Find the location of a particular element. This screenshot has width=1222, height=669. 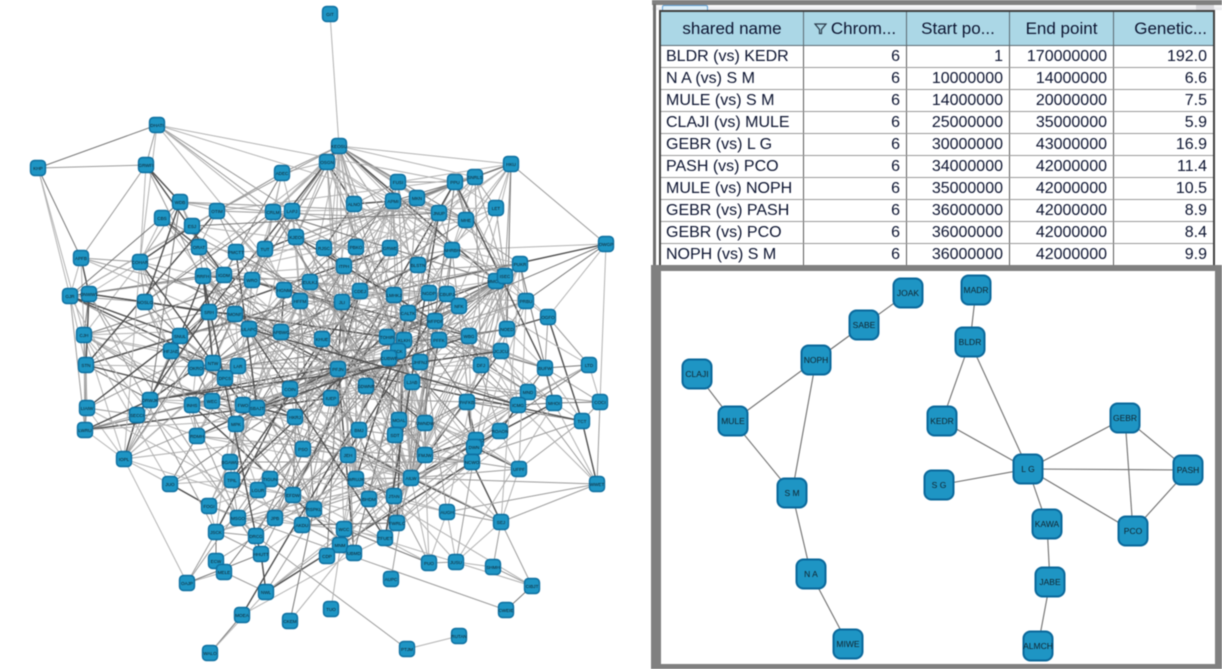

svg-text: MHOI is located at coordinates (554, 403).